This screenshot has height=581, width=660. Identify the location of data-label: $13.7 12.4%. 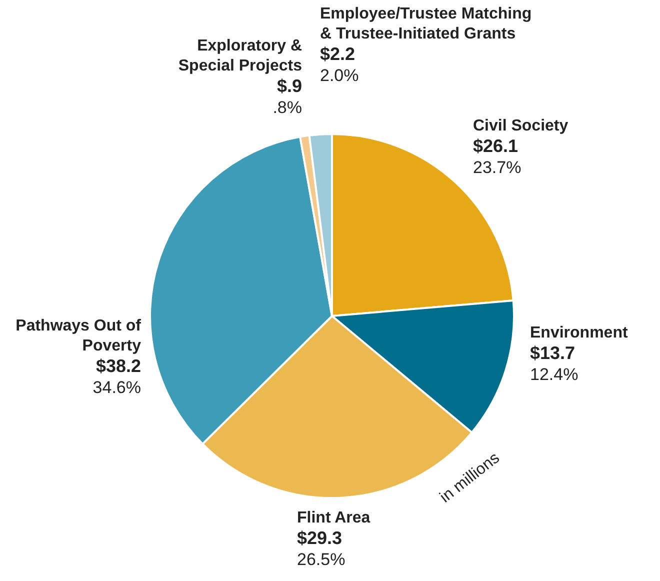
(554, 363).